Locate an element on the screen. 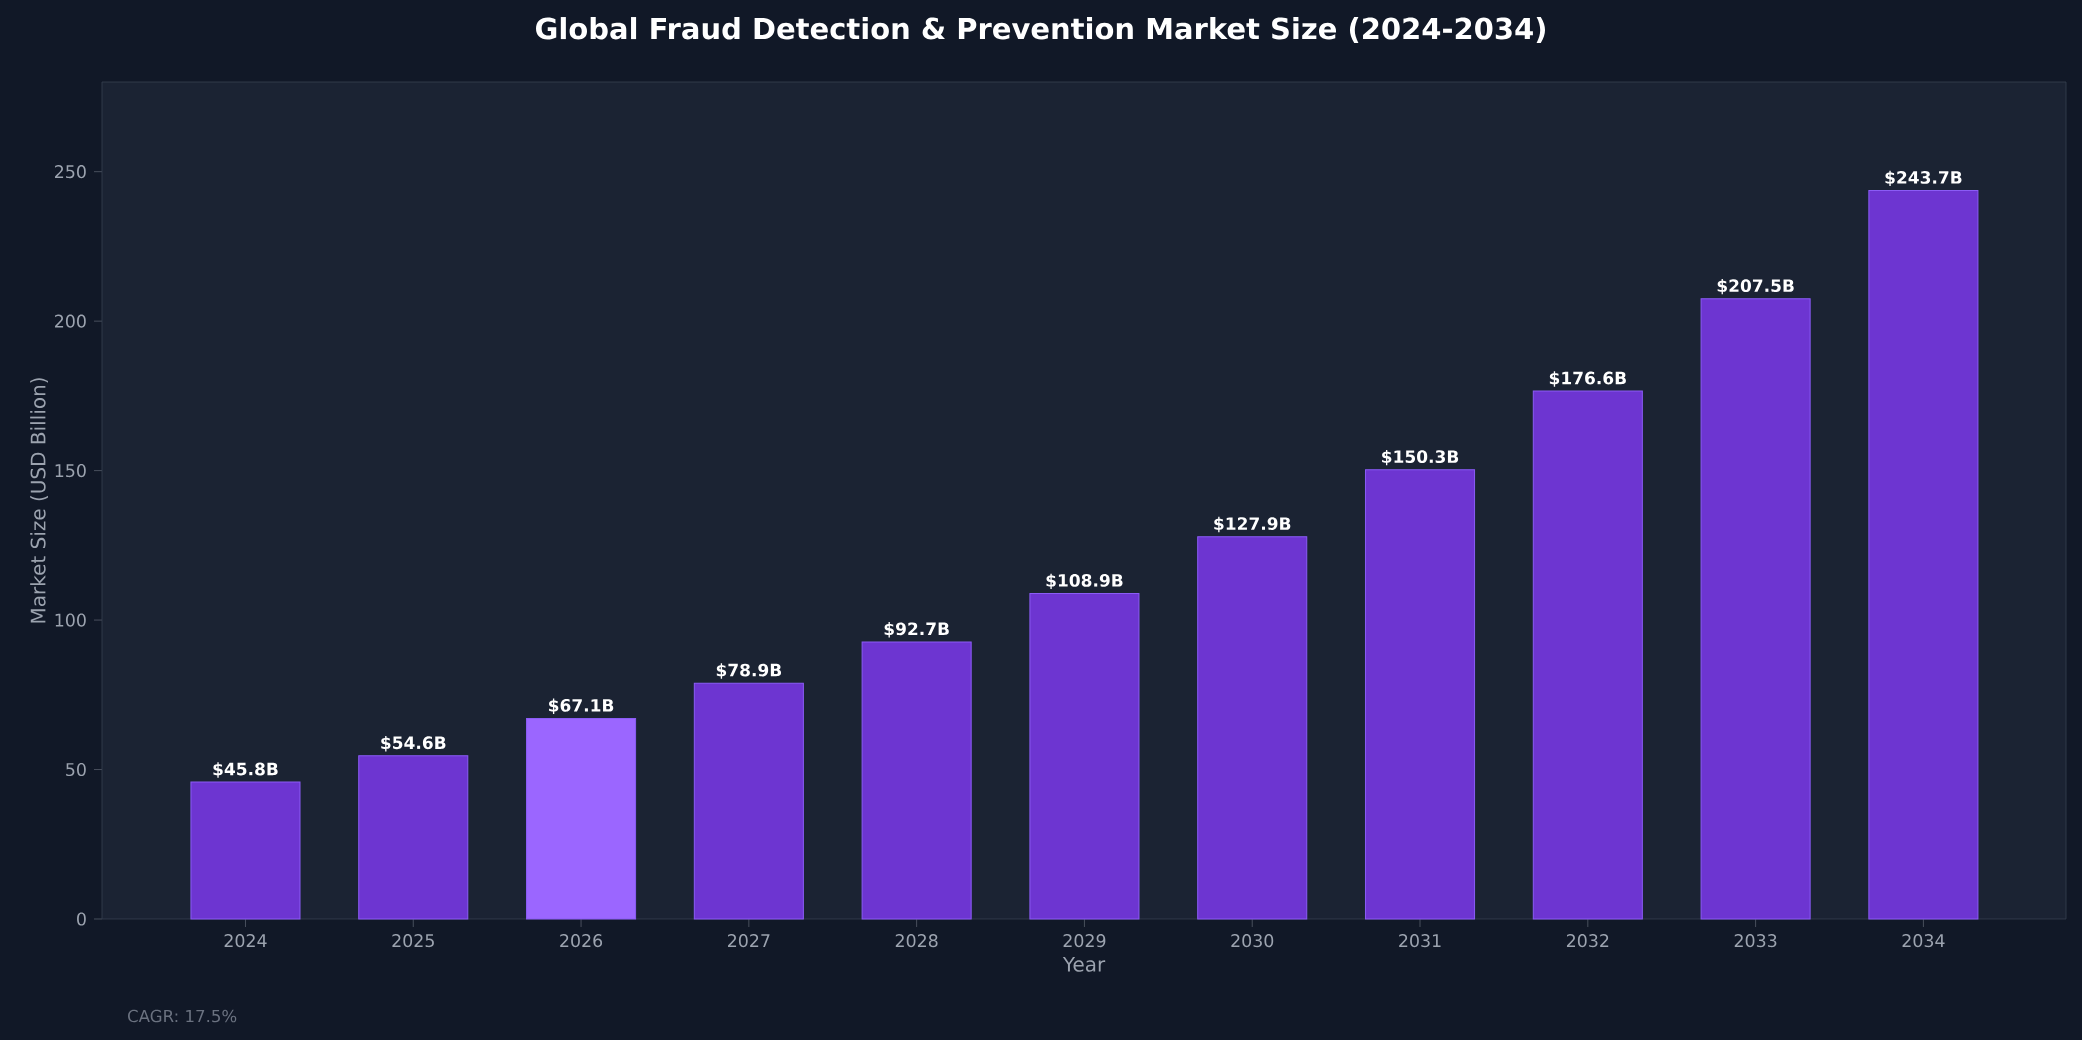 The image size is (2082, 1040). data-label: $78.9B is located at coordinates (749, 671).